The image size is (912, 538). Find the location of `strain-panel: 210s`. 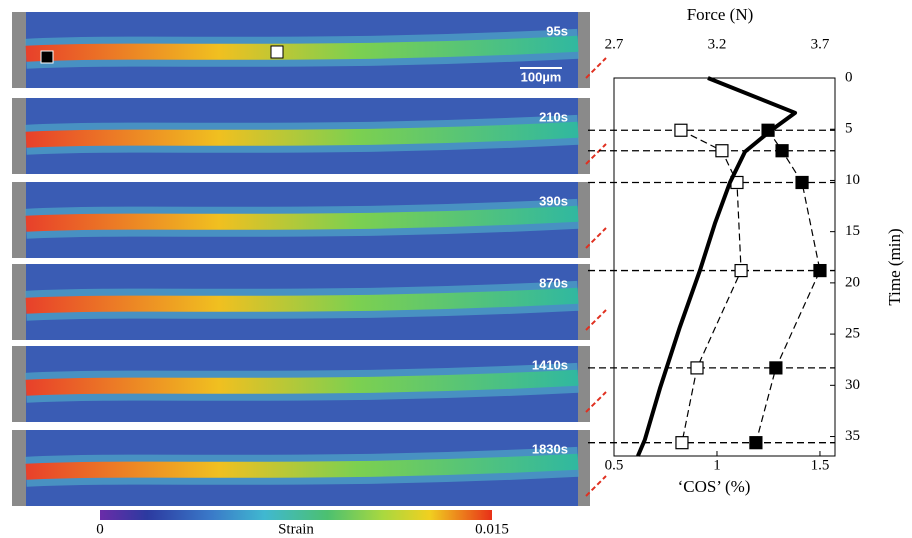

strain-panel: 210s is located at coordinates (309, 136).